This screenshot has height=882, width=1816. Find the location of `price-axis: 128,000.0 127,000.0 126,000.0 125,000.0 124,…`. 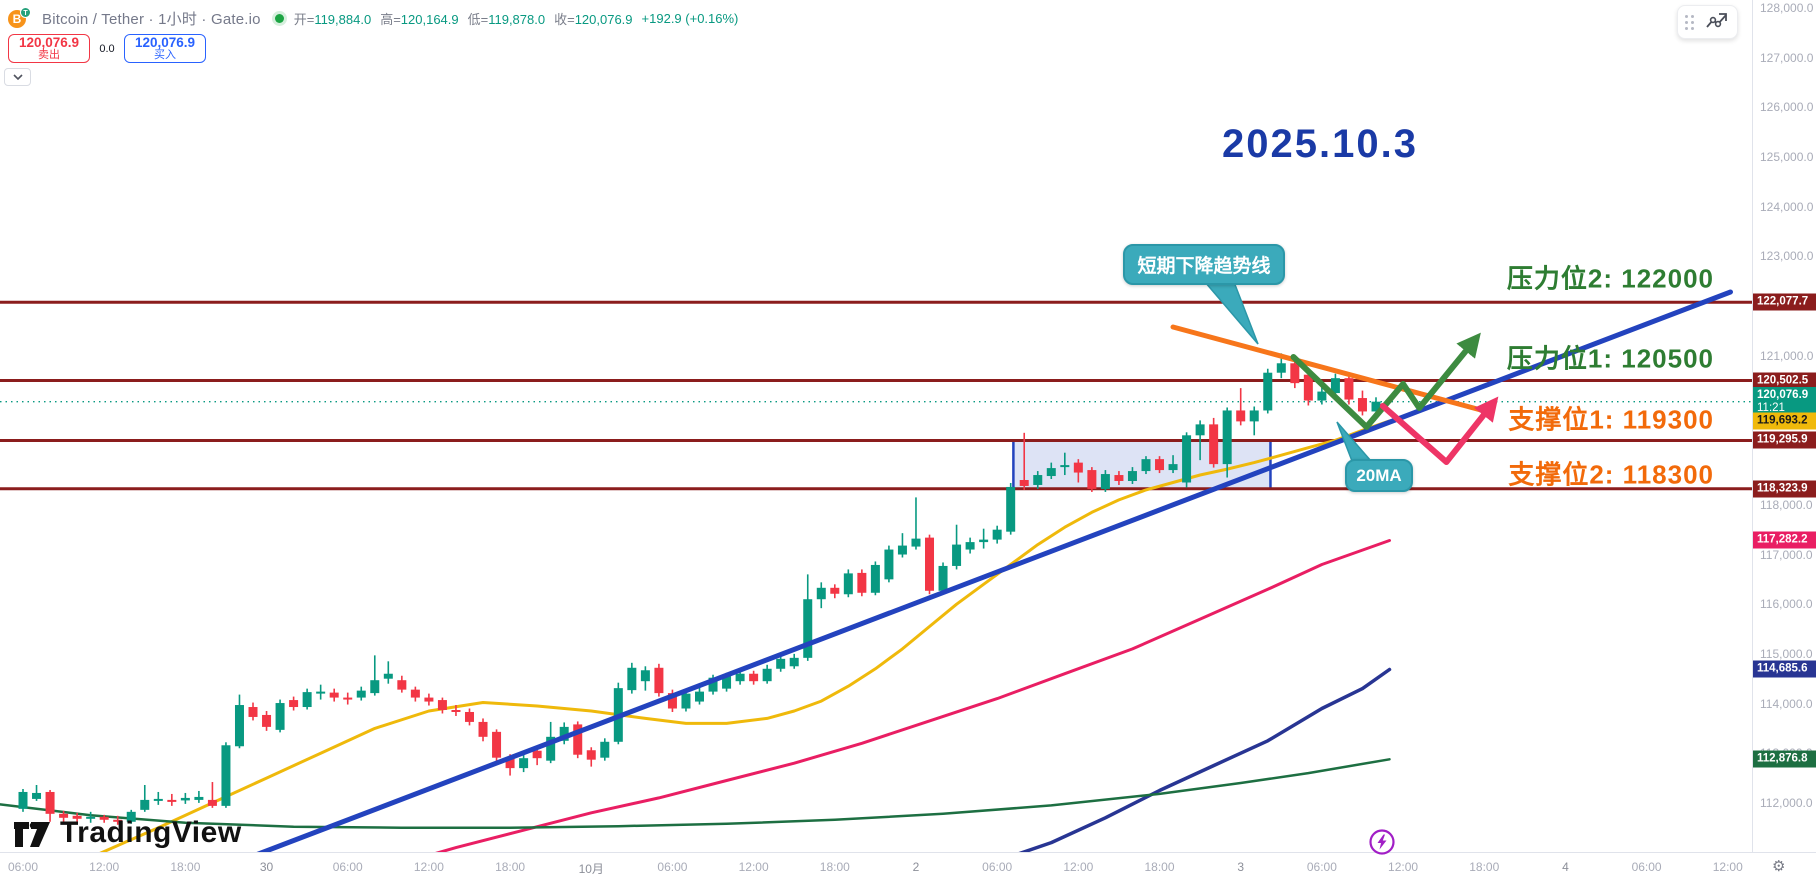

price-axis: 128,000.0 127,000.0 126,000.0 125,000.0 124,… is located at coordinates (1784, 426).